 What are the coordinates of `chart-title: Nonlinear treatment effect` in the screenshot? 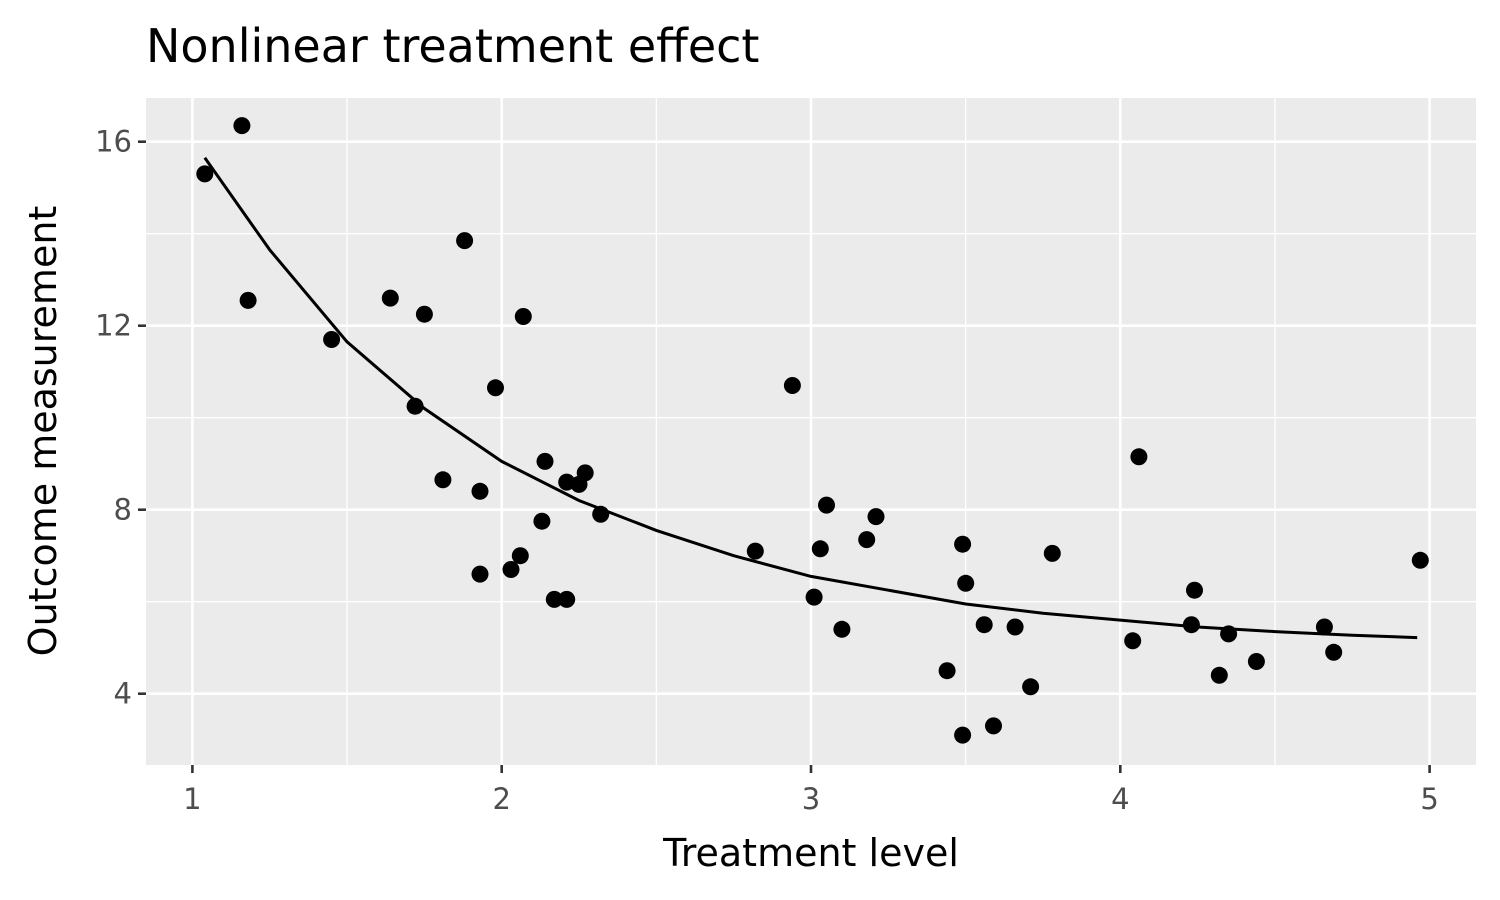 It's located at (452, 46).